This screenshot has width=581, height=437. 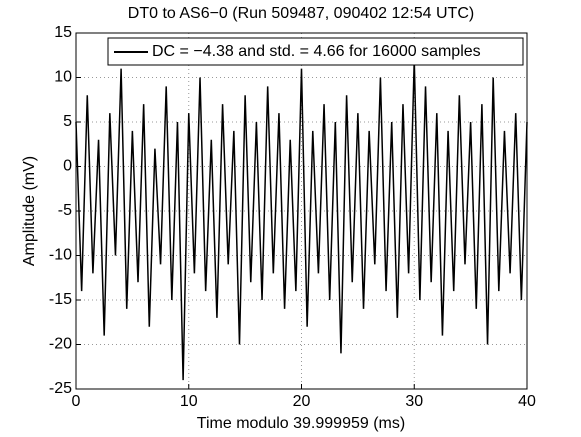 I want to click on y-axis-label: Amplitude (mV), so click(x=29, y=211).